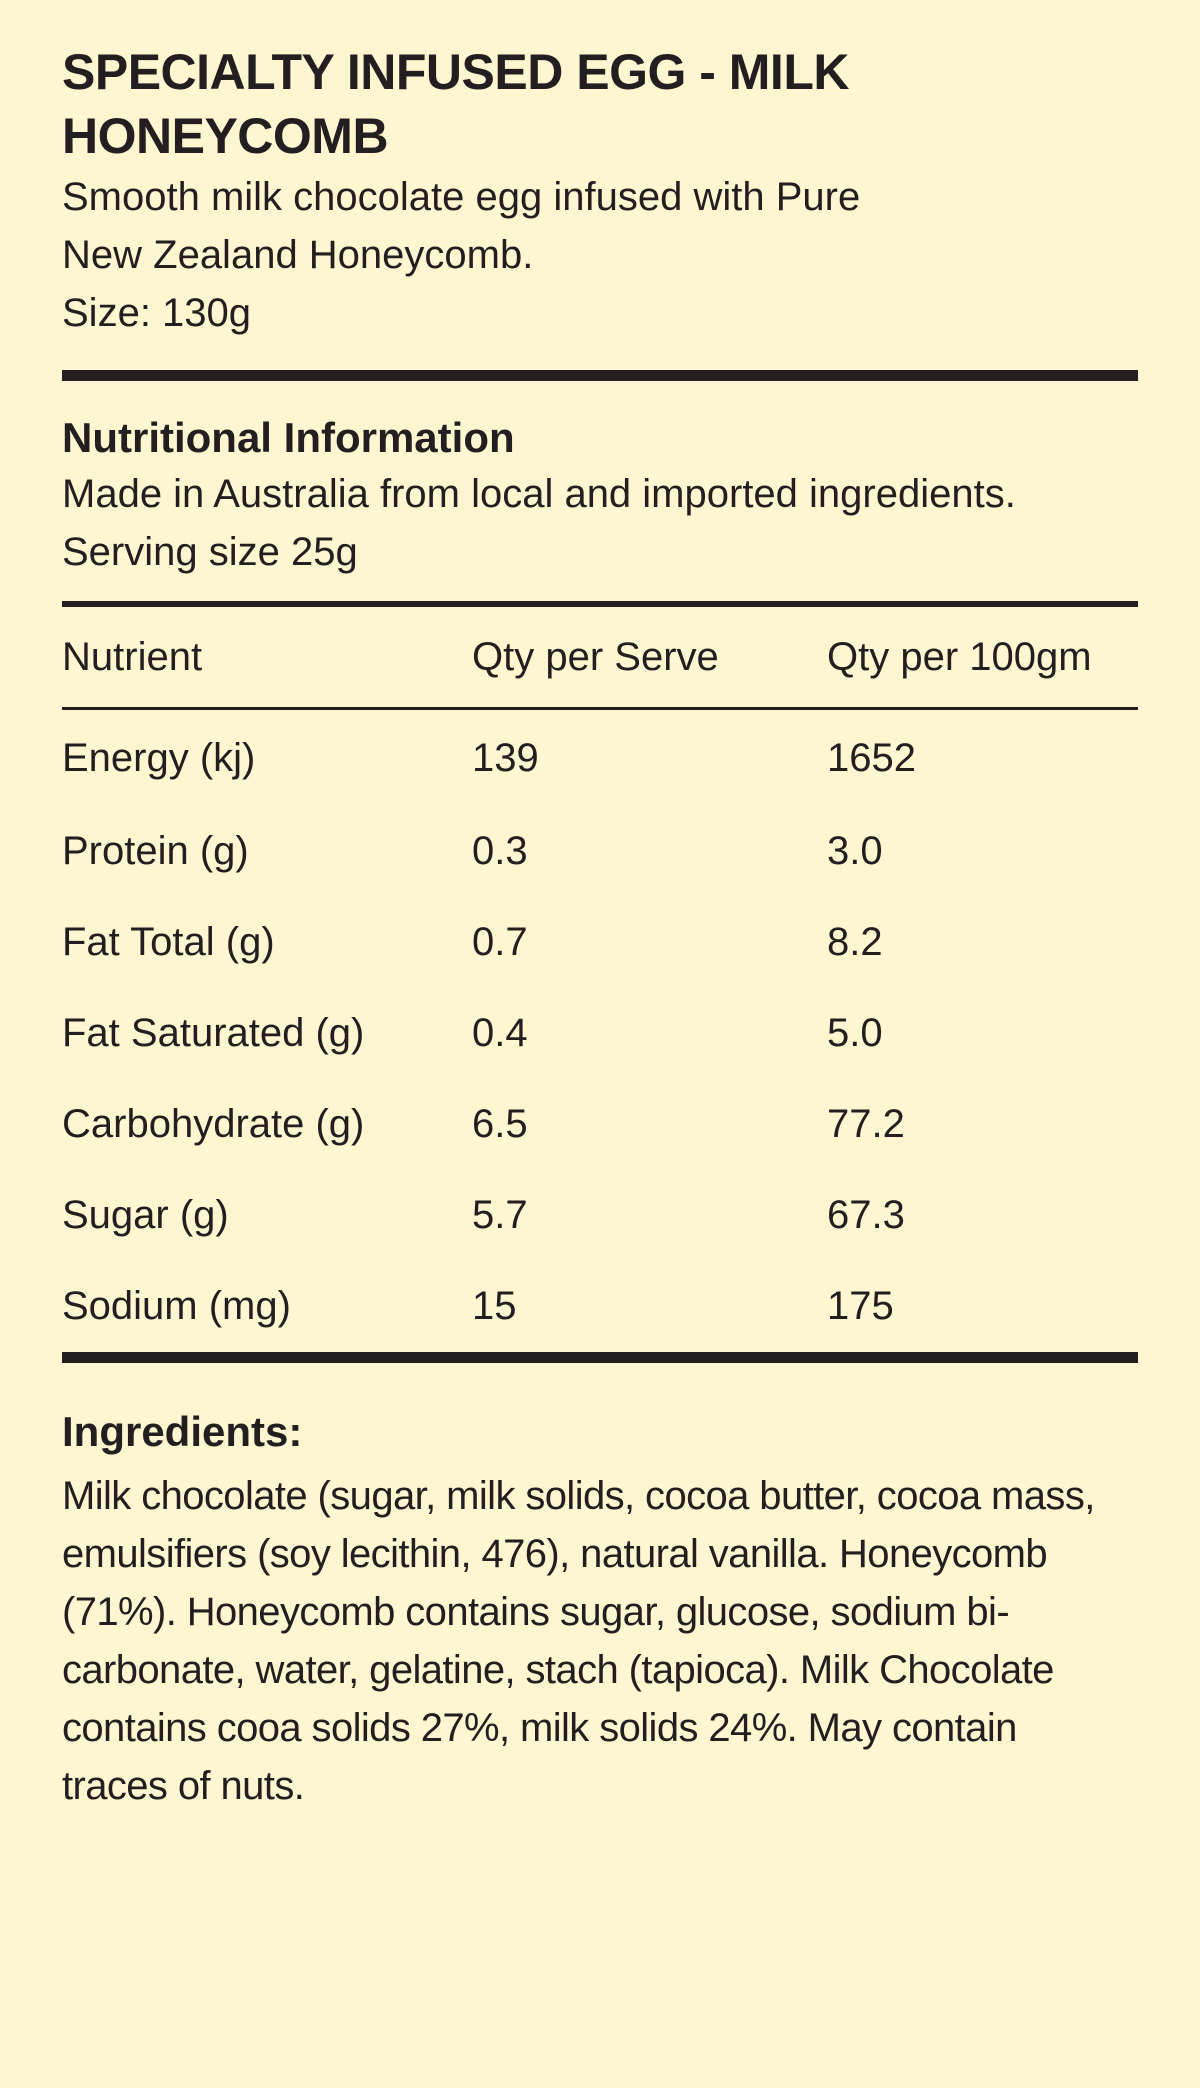  I want to click on table-row: Carbohydrate (g) 6.5 77.2, so click(600, 1124).